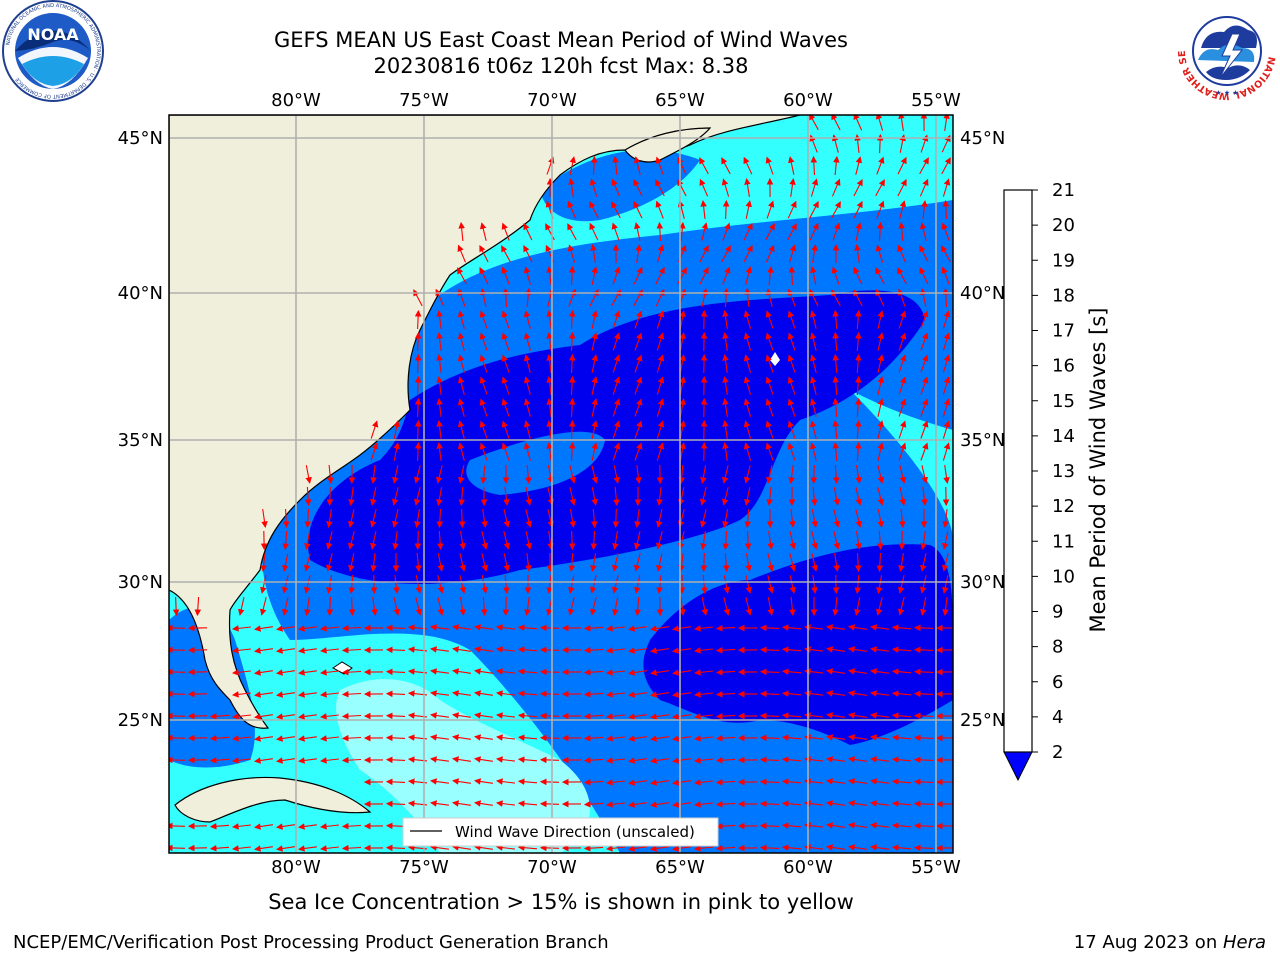 The height and width of the screenshot is (960, 1280). What do you see at coordinates (808, 100) in the screenshot?
I see `lon-label-top: 60°W` at bounding box center [808, 100].